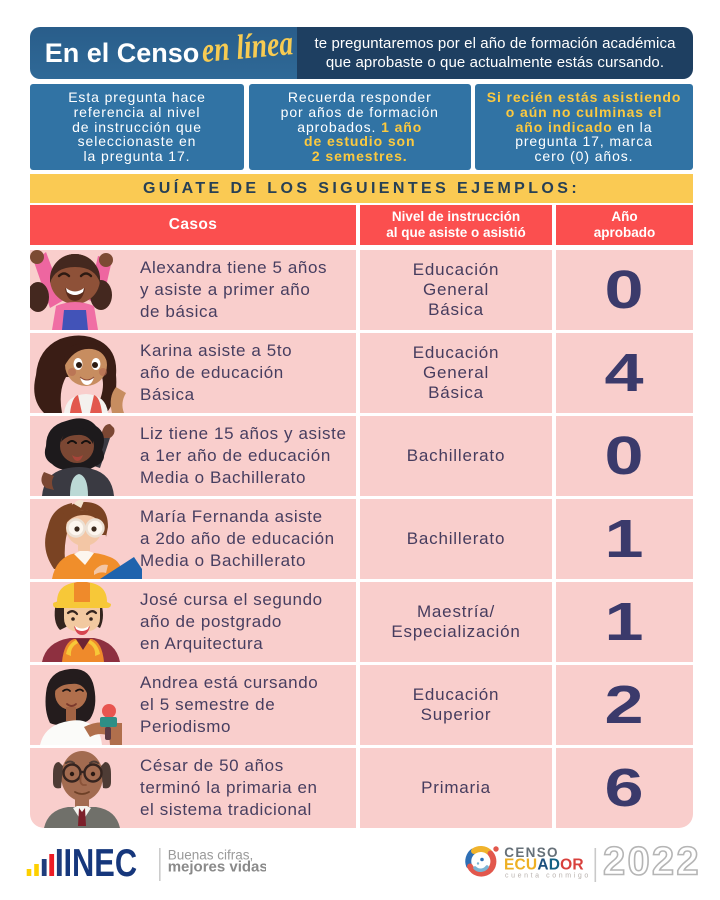 The width and height of the screenshot is (720, 900). I want to click on svg-text: 2022, so click(652, 862).